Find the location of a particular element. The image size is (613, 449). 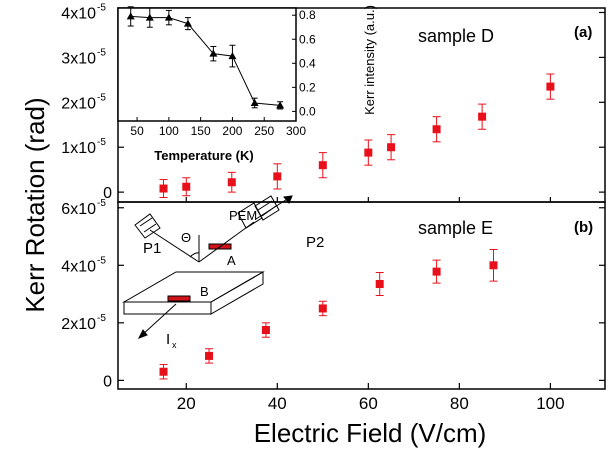

polarizer-p1 is located at coordinates (147, 226).